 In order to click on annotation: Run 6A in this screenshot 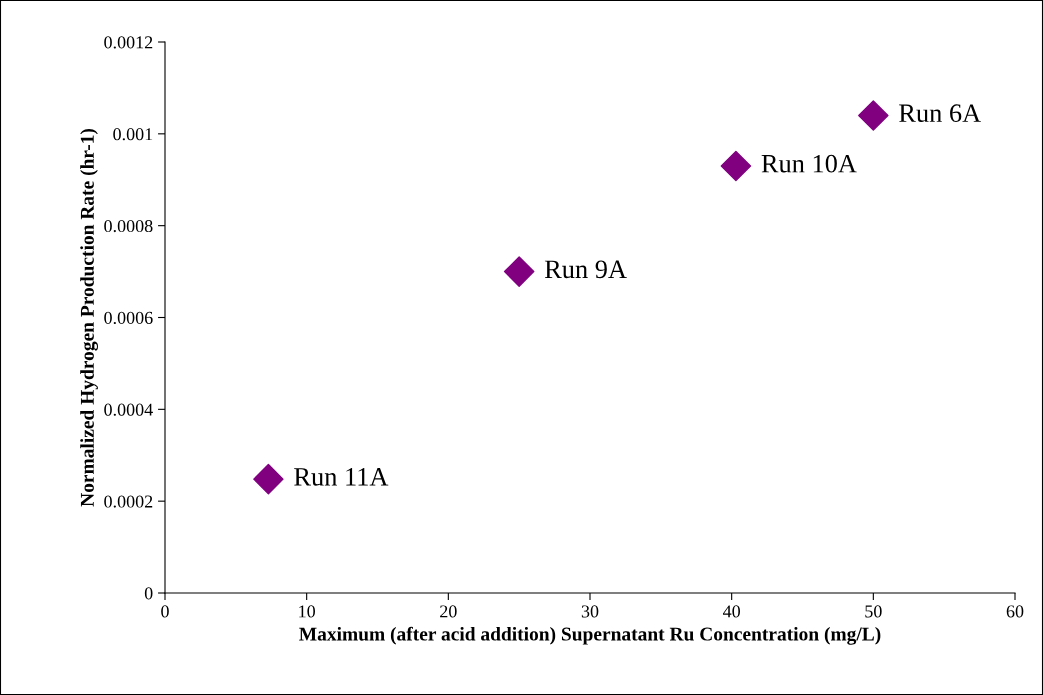, I will do `click(940, 113)`.